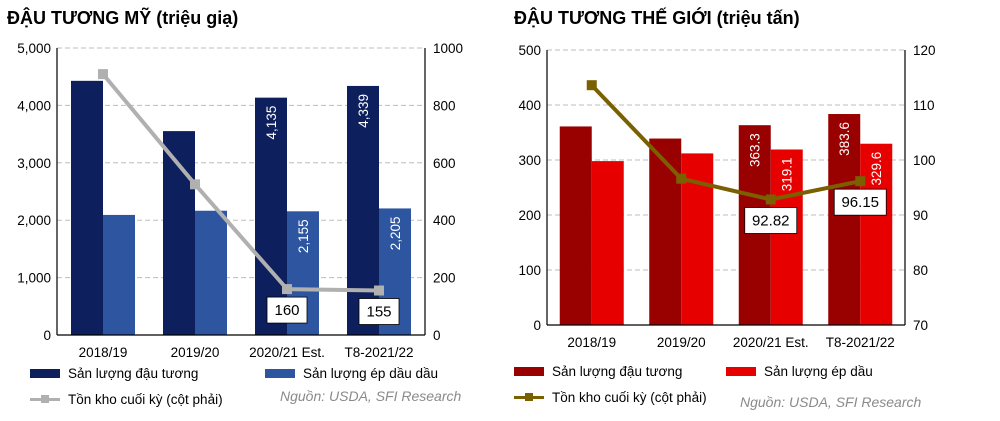 Image resolution: width=1000 pixels, height=421 pixels. I want to click on bar-data-label: 4,135, so click(271, 123).